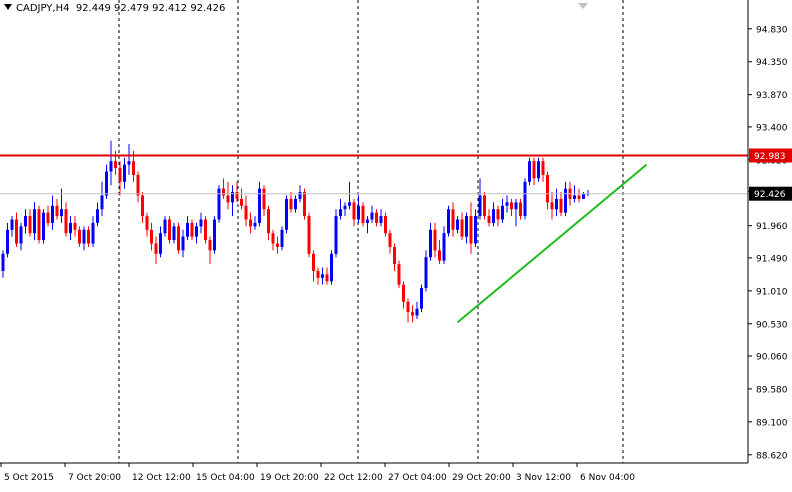  Describe the element at coordinates (543, 478) in the screenshot. I see `x-tick-label: 3 Nov 12:00` at that location.